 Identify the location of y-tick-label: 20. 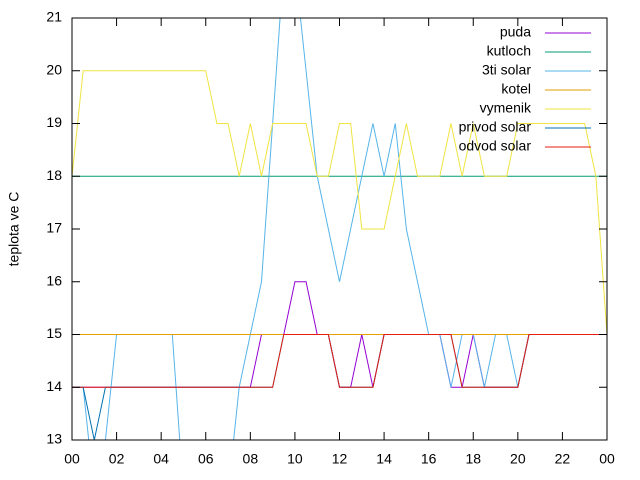
(54, 69).